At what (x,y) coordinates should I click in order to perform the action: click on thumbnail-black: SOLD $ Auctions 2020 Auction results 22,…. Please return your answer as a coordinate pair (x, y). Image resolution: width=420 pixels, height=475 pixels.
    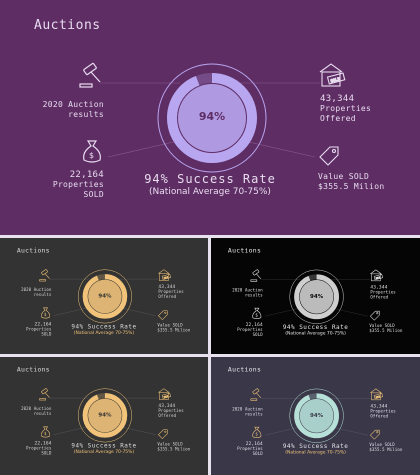
    Looking at the image, I should click on (315, 296).